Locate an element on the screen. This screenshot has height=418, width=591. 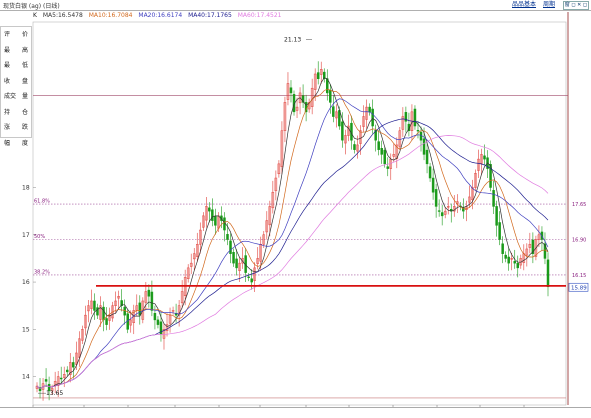
y-tick-label: 17 is located at coordinates (26, 235).